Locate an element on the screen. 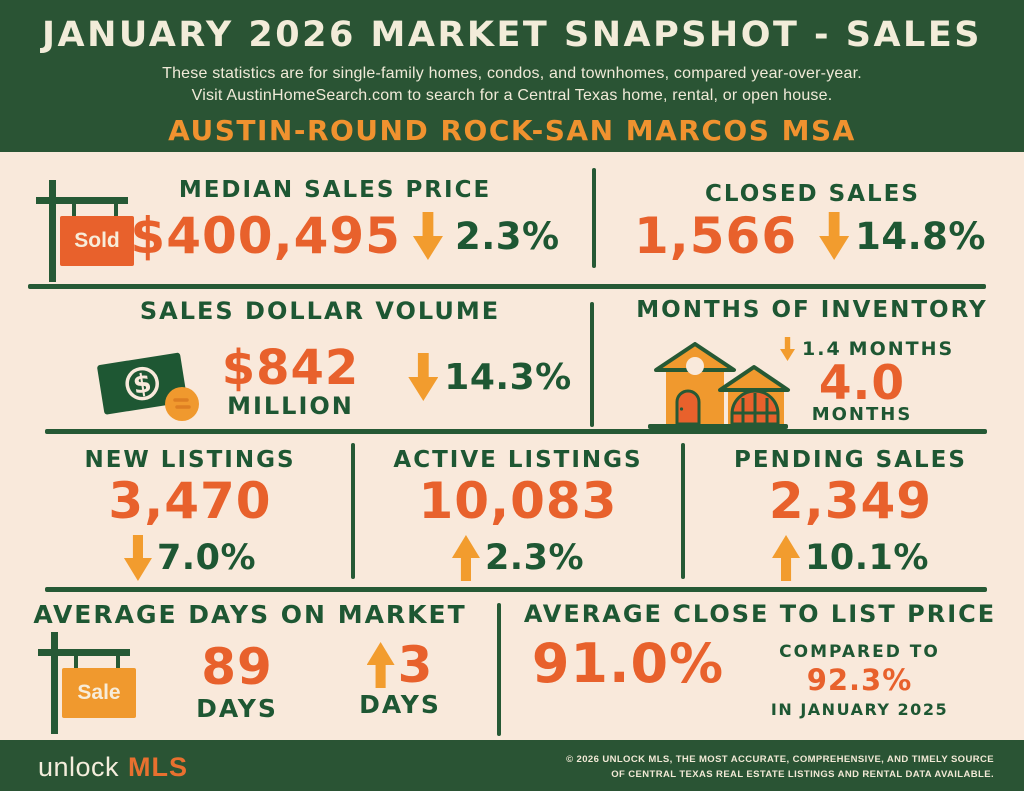 Image resolution: width=1024 pixels, height=791 pixels. avg-close-to-list-label: AVERAGE CLOSE TO LIST PRICE is located at coordinates (760, 614).